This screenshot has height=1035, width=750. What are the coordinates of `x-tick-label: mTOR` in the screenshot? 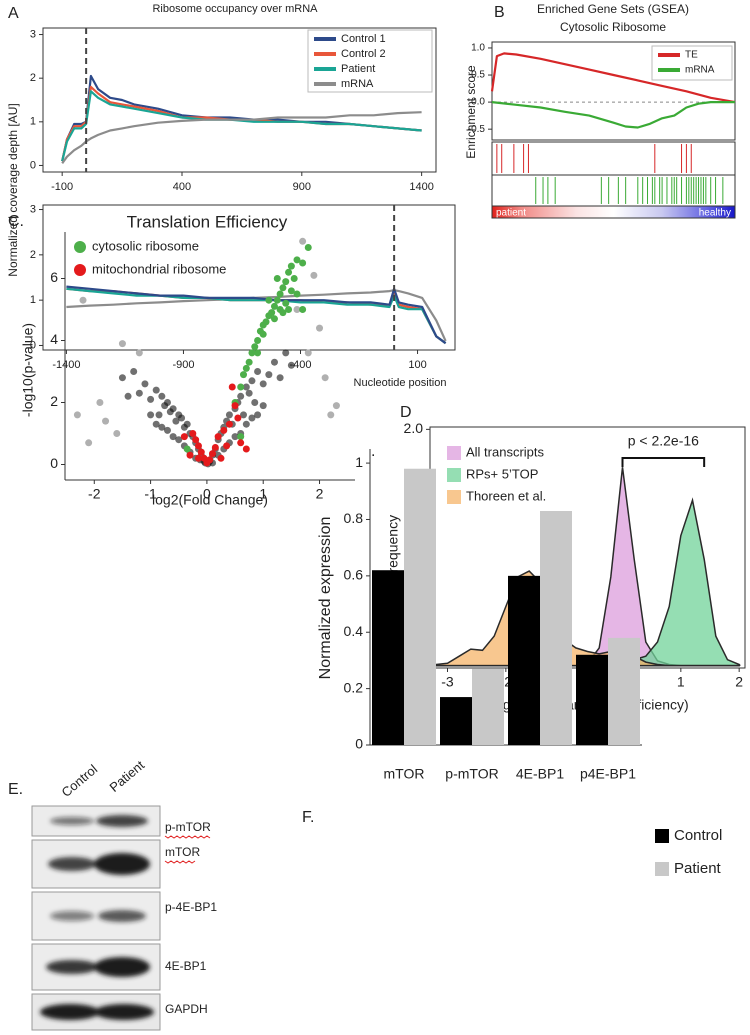 It's located at (404, 774).